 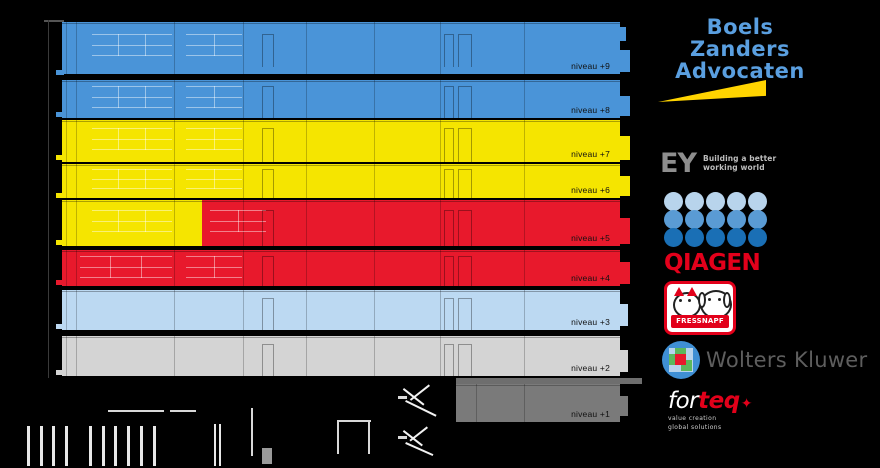 I want to click on dog-eye-icon, so click(x=719, y=299).